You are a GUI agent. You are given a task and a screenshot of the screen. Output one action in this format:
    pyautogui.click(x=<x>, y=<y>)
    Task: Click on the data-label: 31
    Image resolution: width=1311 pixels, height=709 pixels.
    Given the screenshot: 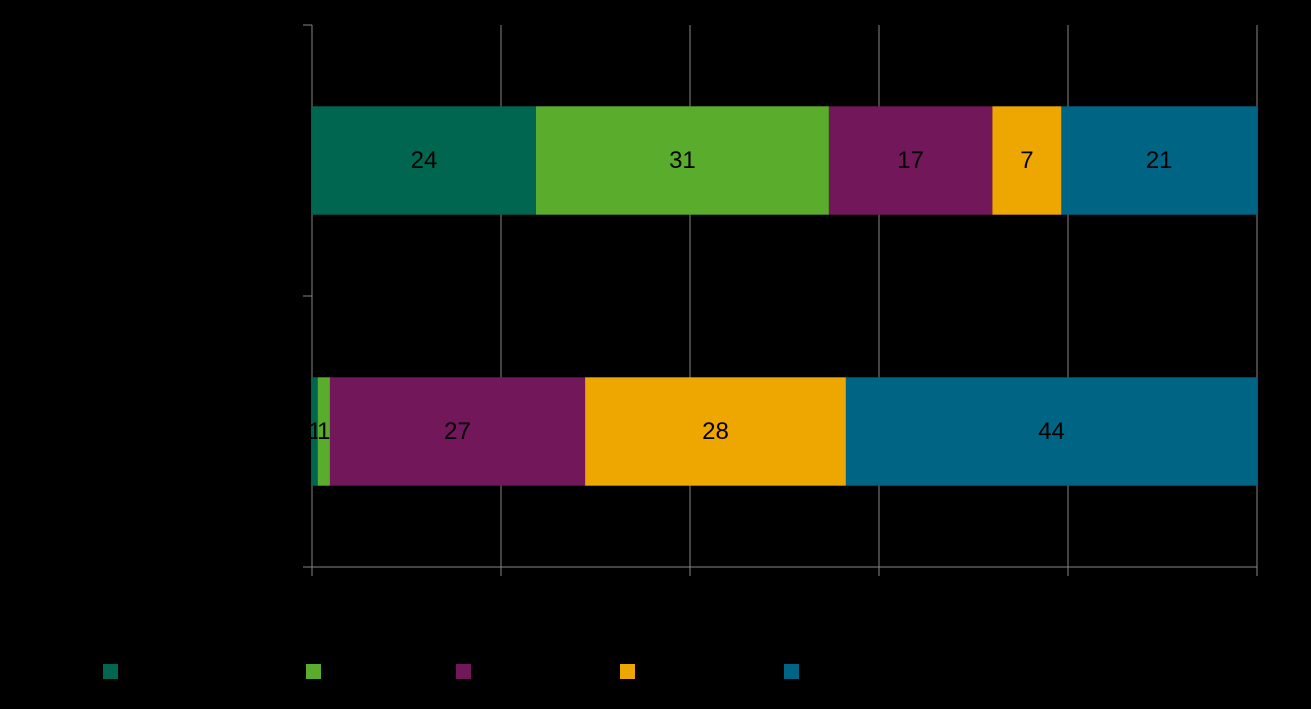 What is the action you would take?
    pyautogui.click(x=682, y=160)
    